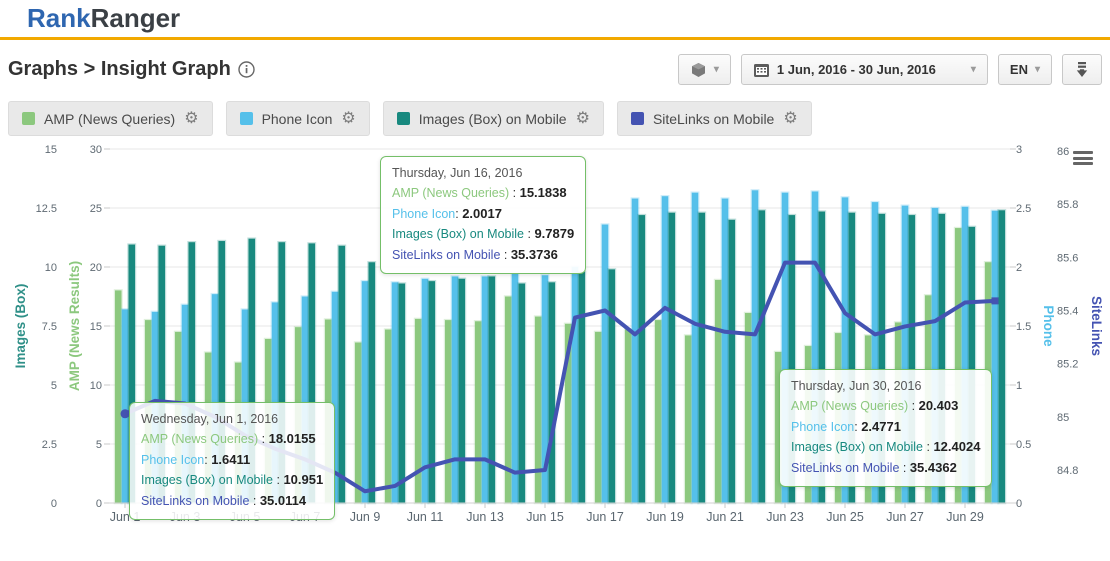  What do you see at coordinates (485, 390) in the screenshot?
I see `bar-phone-Jun 13` at bounding box center [485, 390].